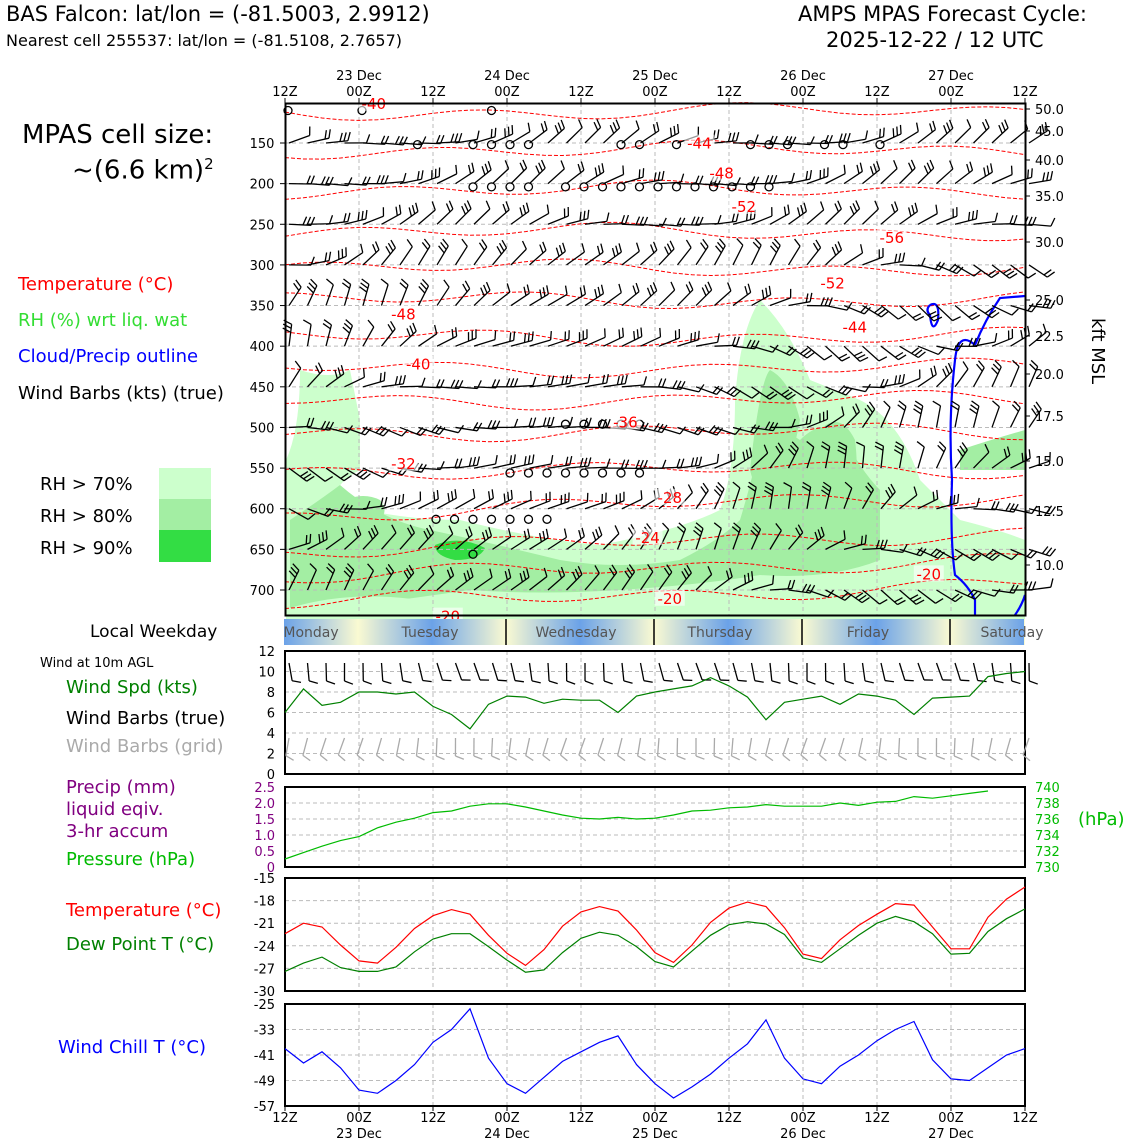 Image resolution: width=1140 pixels, height=1140 pixels. I want to click on panel-tick-label: 1.0, so click(264, 836).